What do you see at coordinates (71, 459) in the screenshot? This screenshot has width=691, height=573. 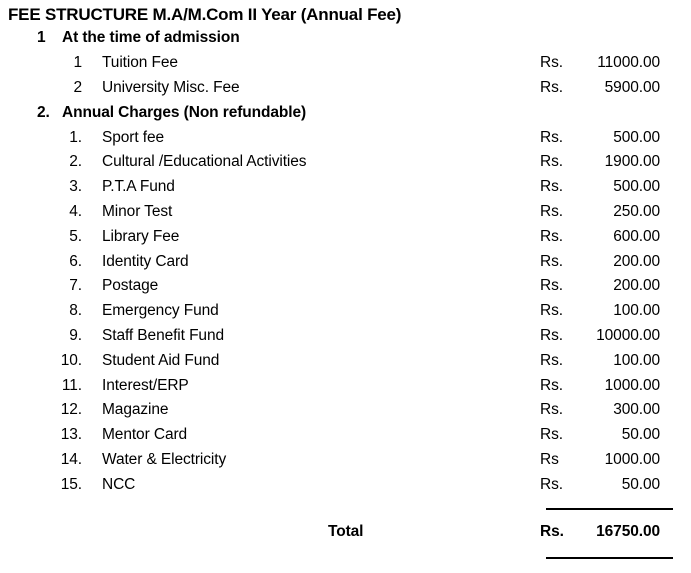 I see `item-number: 14.` at bounding box center [71, 459].